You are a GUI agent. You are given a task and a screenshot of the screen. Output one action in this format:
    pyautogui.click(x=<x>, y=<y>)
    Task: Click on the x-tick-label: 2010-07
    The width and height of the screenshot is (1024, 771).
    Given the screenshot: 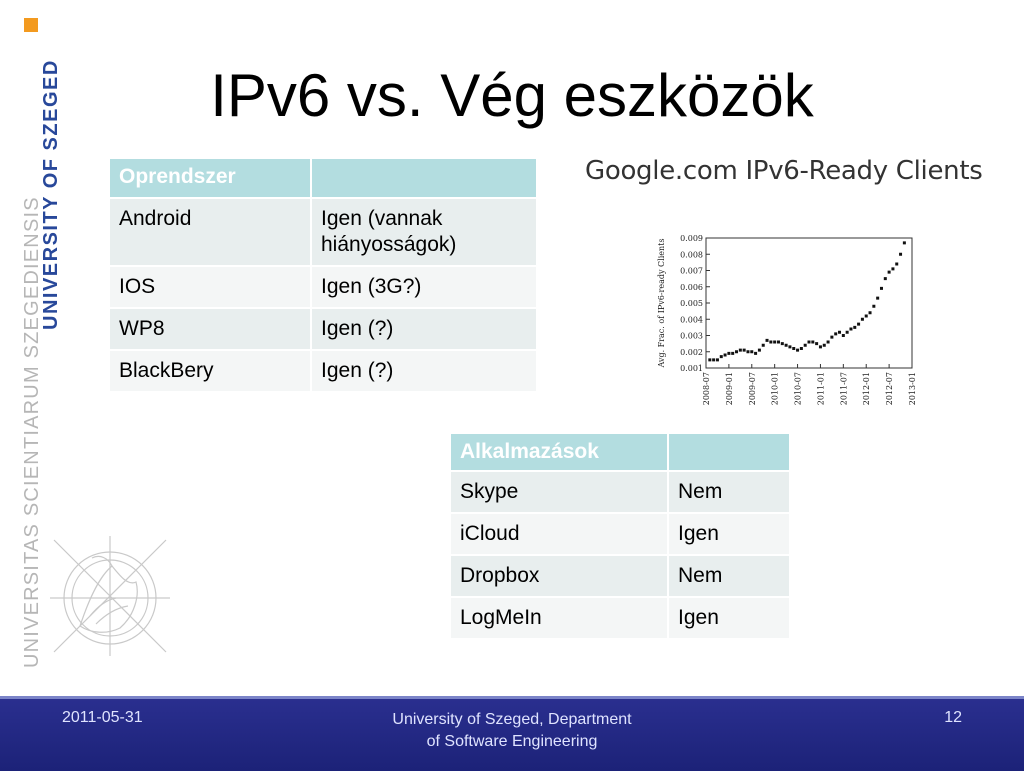 What is the action you would take?
    pyautogui.click(x=798, y=388)
    